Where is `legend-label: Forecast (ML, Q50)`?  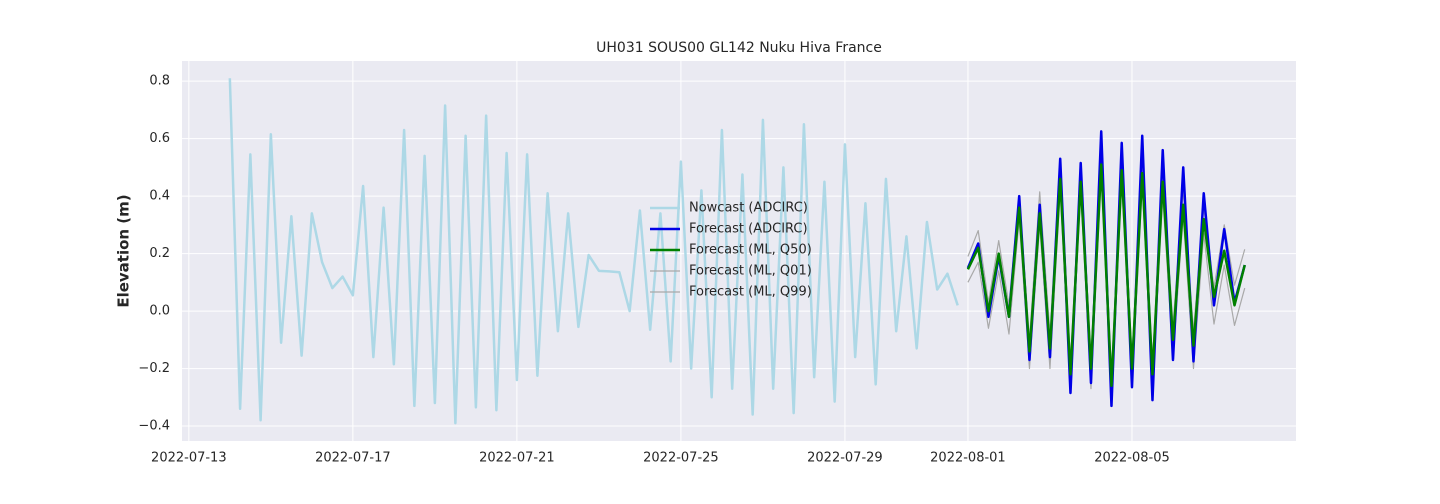
legend-label: Forecast (ML, Q50) is located at coordinates (750, 250).